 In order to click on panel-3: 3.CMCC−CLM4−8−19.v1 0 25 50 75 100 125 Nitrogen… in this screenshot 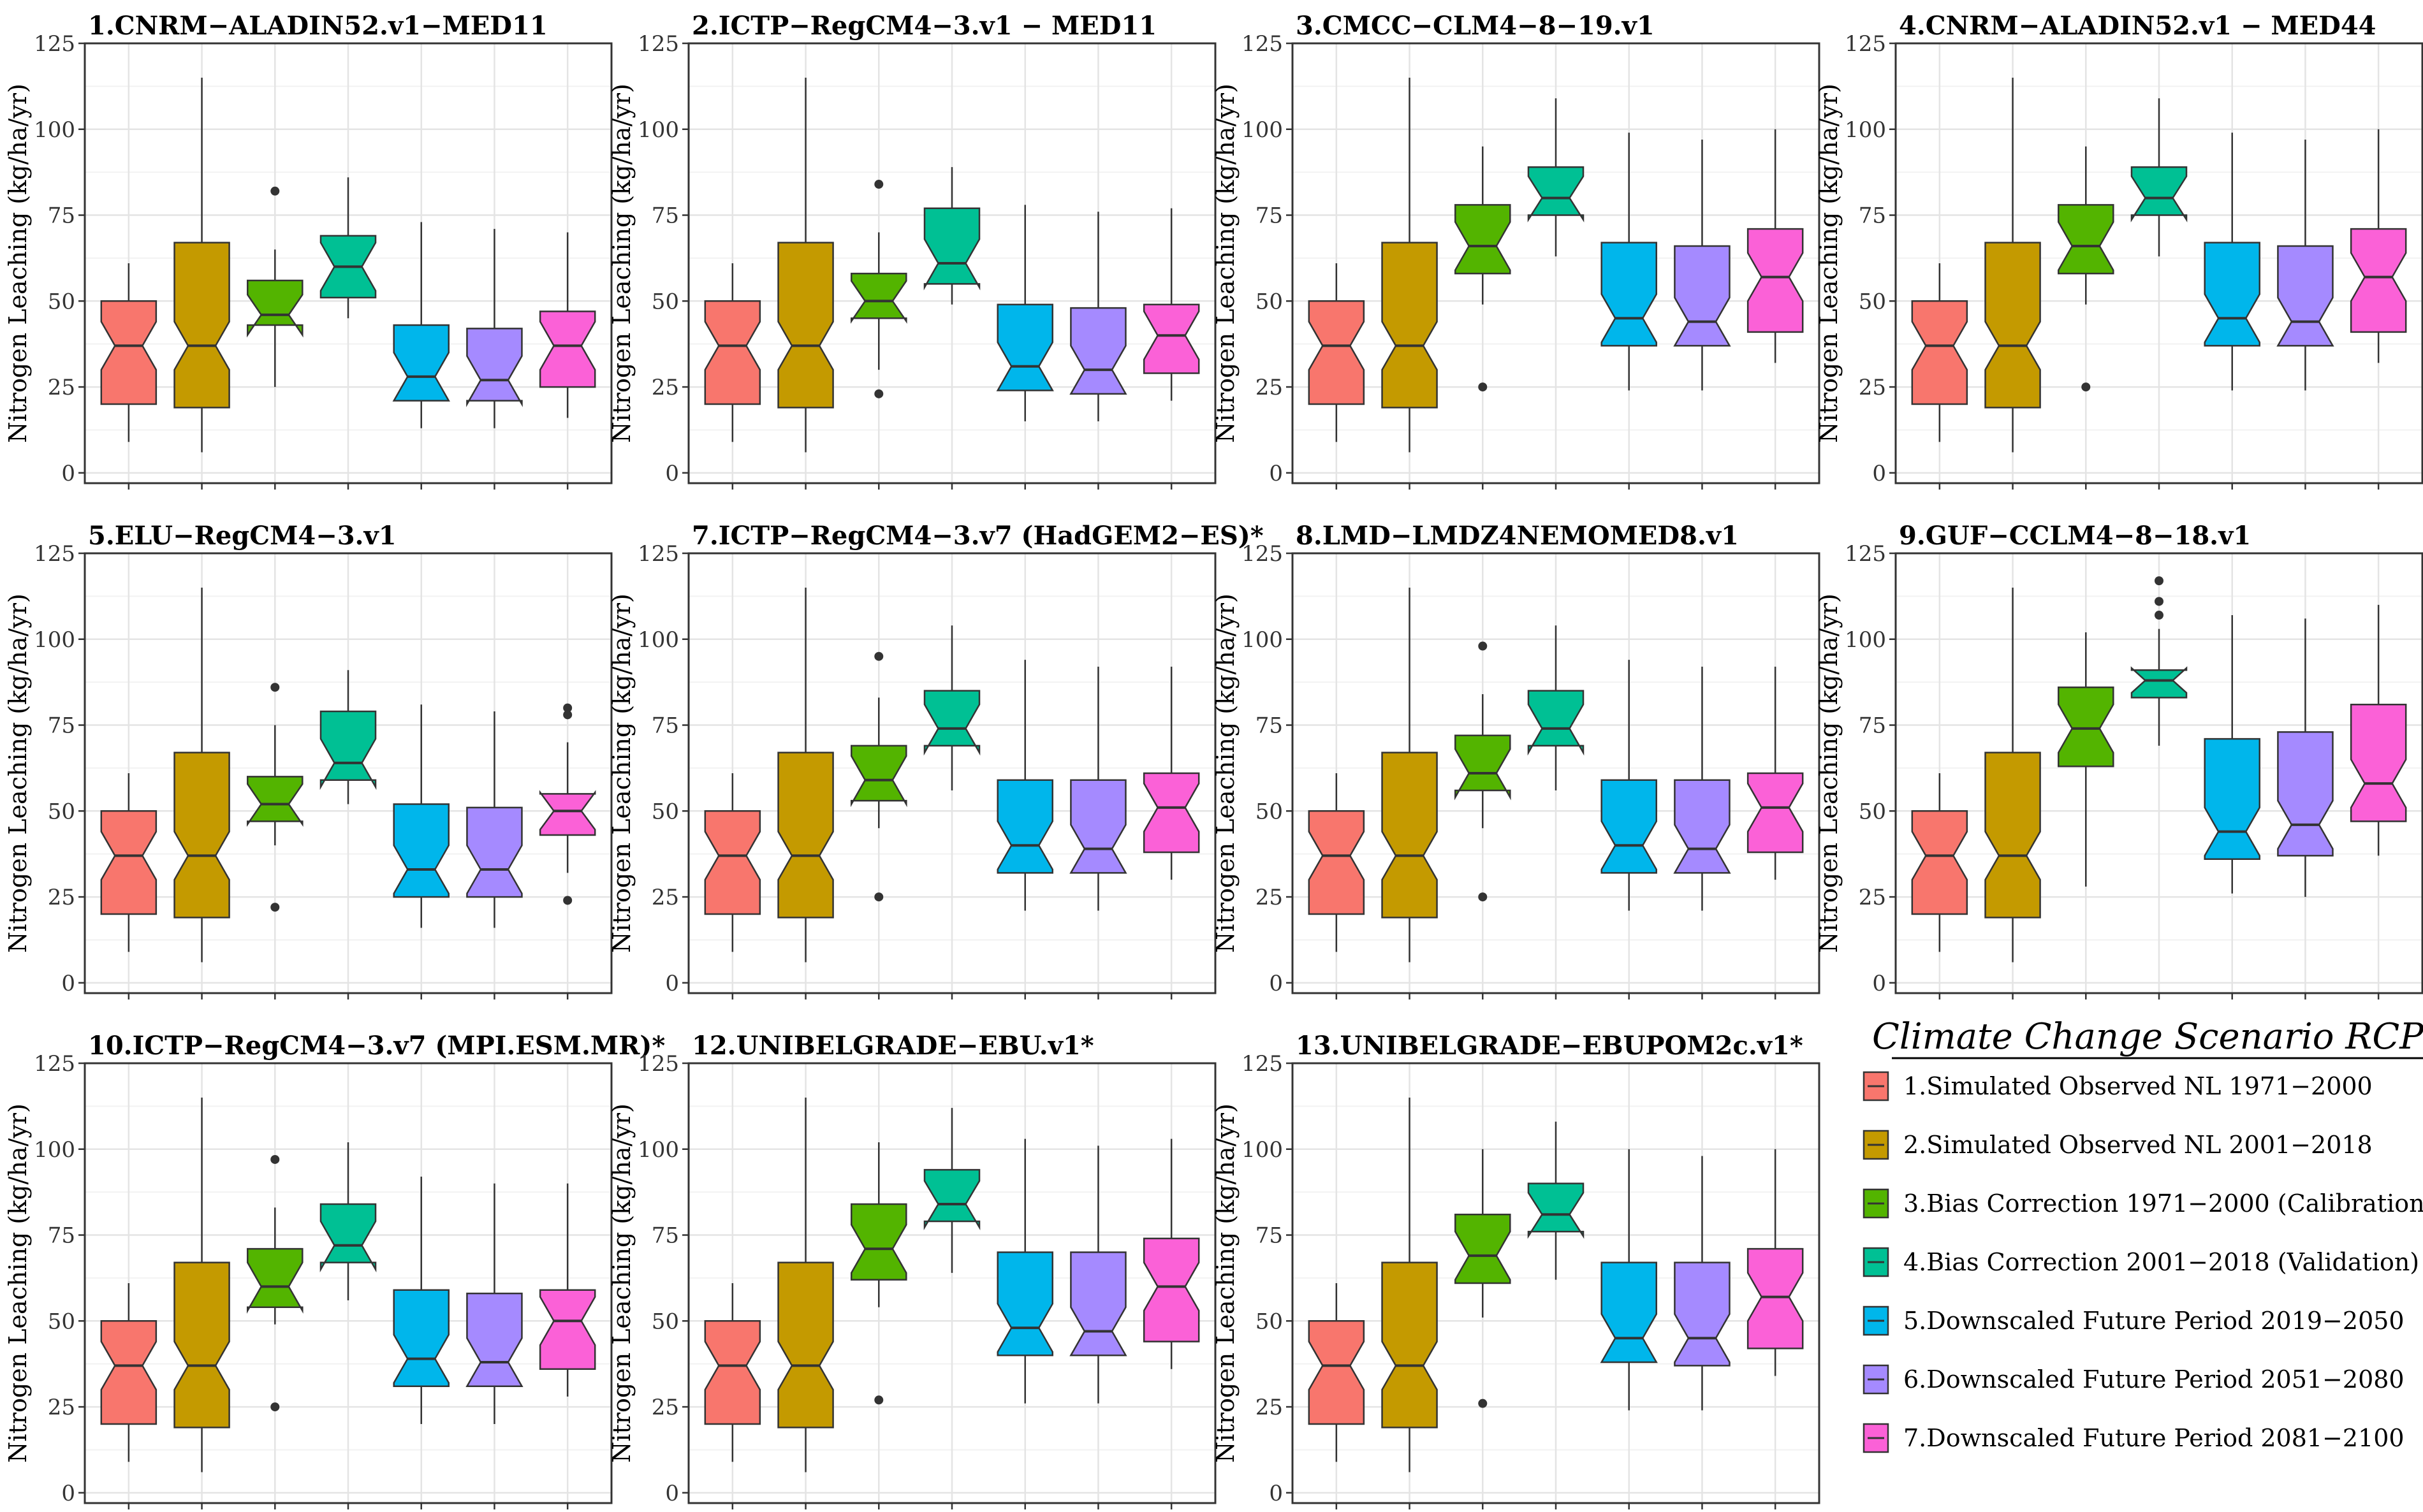, I will do `click(1516, 251)`.